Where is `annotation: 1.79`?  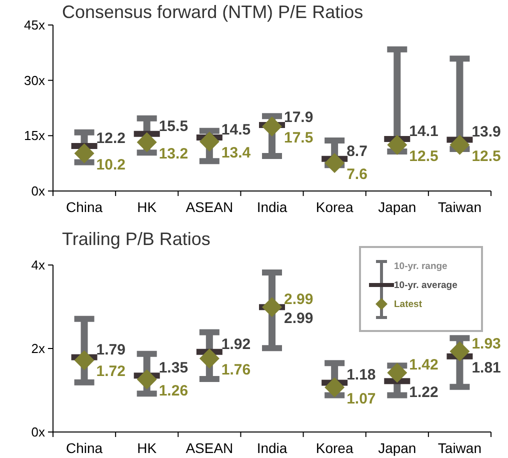
annotation: 1.79 is located at coordinates (111, 349).